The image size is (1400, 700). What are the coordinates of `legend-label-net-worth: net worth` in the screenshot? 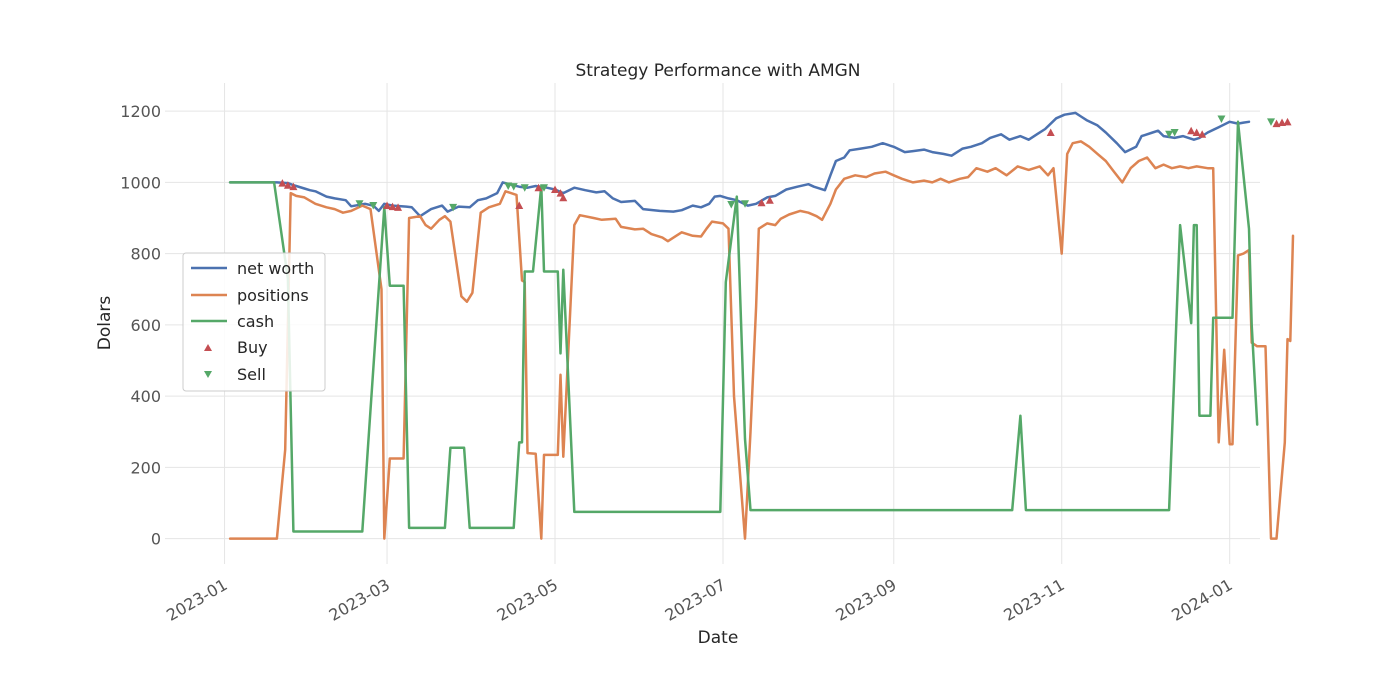 It's located at (275, 268).